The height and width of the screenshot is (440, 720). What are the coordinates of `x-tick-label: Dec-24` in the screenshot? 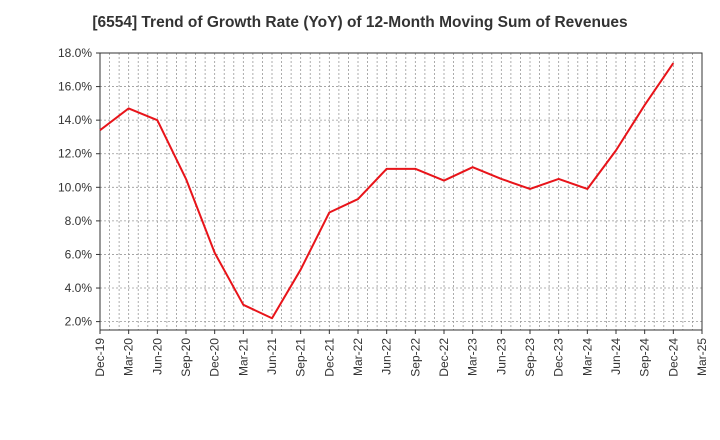 It's located at (673, 357).